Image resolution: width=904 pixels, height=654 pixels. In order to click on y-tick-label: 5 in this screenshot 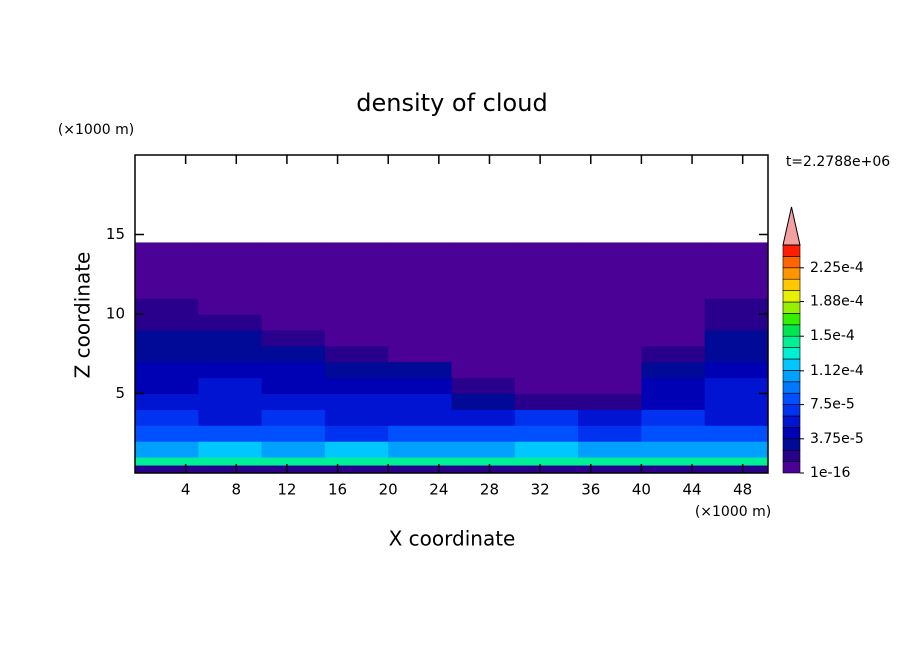, I will do `click(120, 393)`.